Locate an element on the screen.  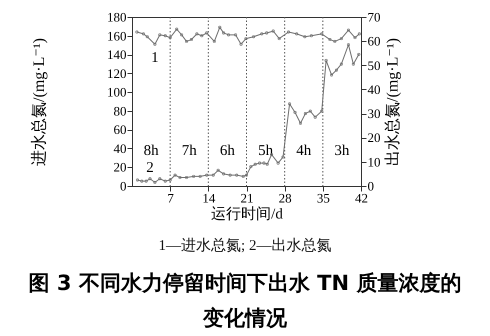
y-tick-label: 180 is located at coordinates (116, 17).